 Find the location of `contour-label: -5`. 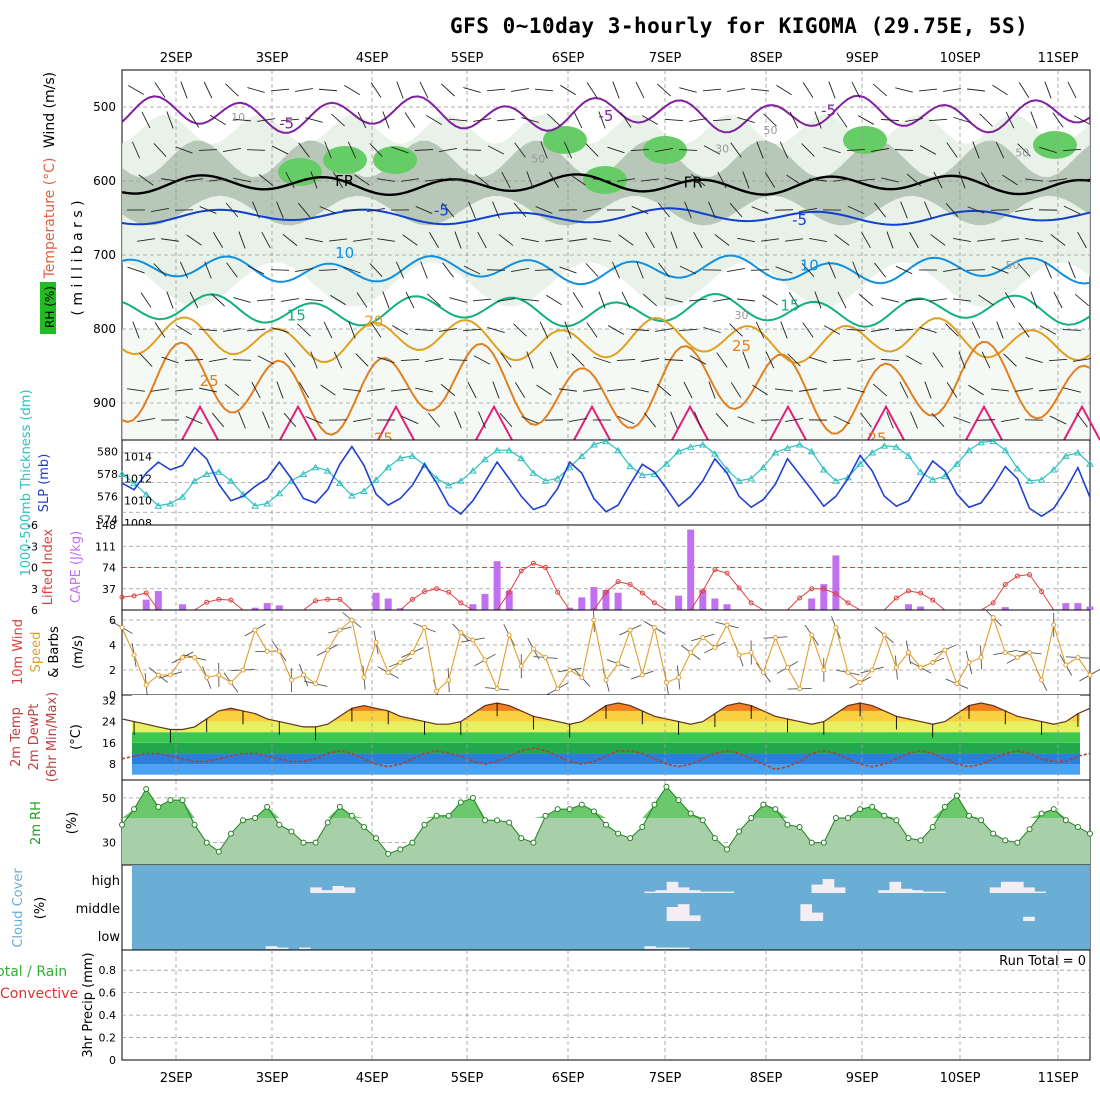

contour-label: -5 is located at coordinates (286, 123).